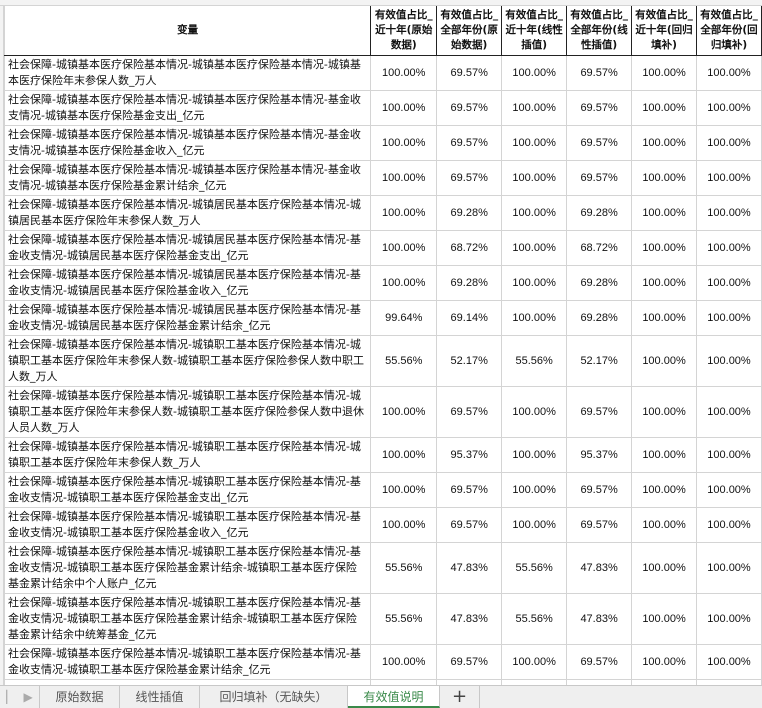 The height and width of the screenshot is (708, 762). I want to click on add-sheet-button: +, so click(460, 697).